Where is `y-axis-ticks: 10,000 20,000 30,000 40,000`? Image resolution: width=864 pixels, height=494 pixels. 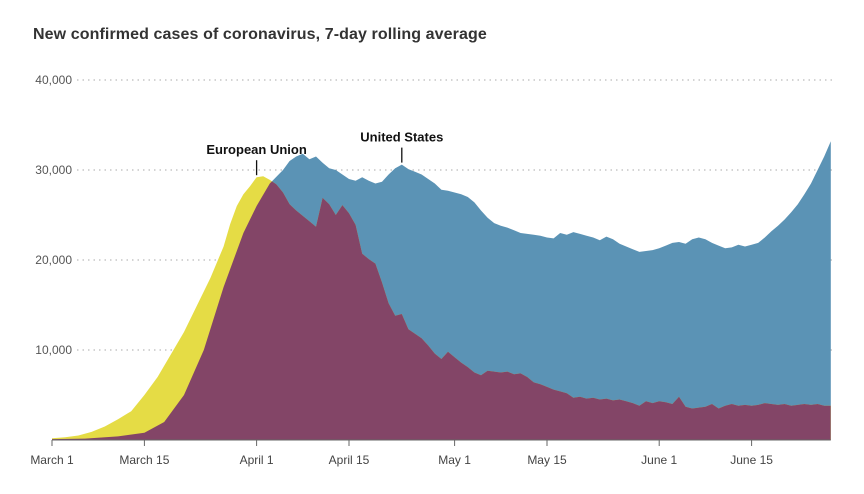 y-axis-ticks: 10,000 20,000 30,000 40,000 is located at coordinates (53, 215).